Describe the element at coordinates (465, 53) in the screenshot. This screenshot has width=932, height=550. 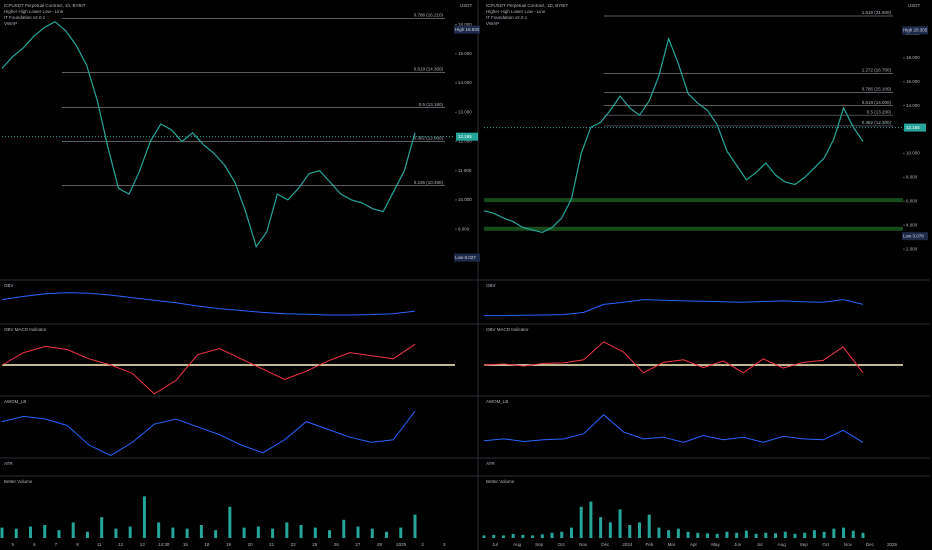
I see `y-tick-label: 15.000` at that location.